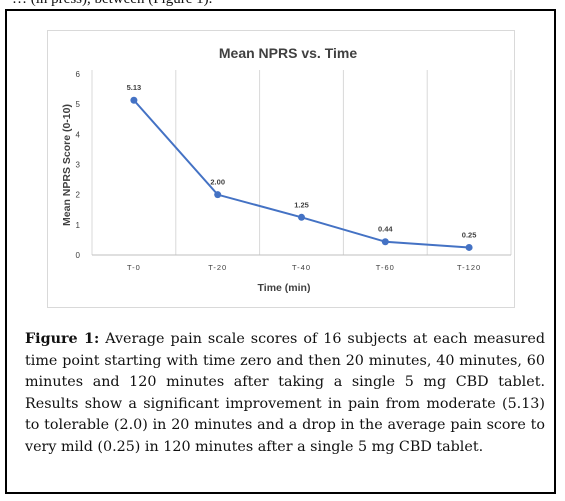 The width and height of the screenshot is (565, 501). I want to click on x-tick-label: T-0, so click(134, 267).